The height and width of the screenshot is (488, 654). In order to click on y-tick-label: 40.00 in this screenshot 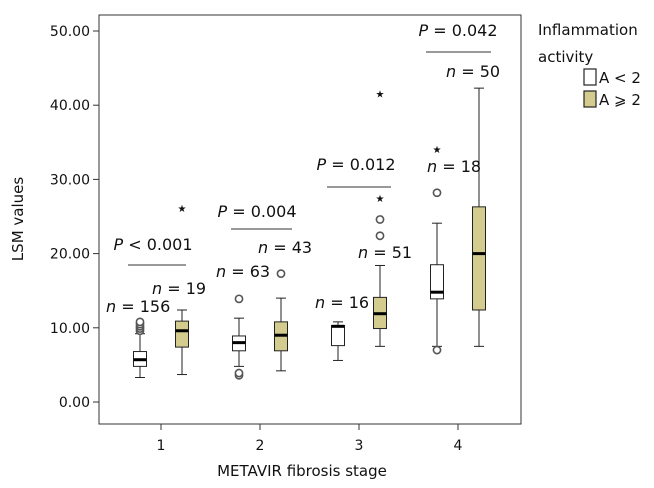, I will do `click(70, 106)`.